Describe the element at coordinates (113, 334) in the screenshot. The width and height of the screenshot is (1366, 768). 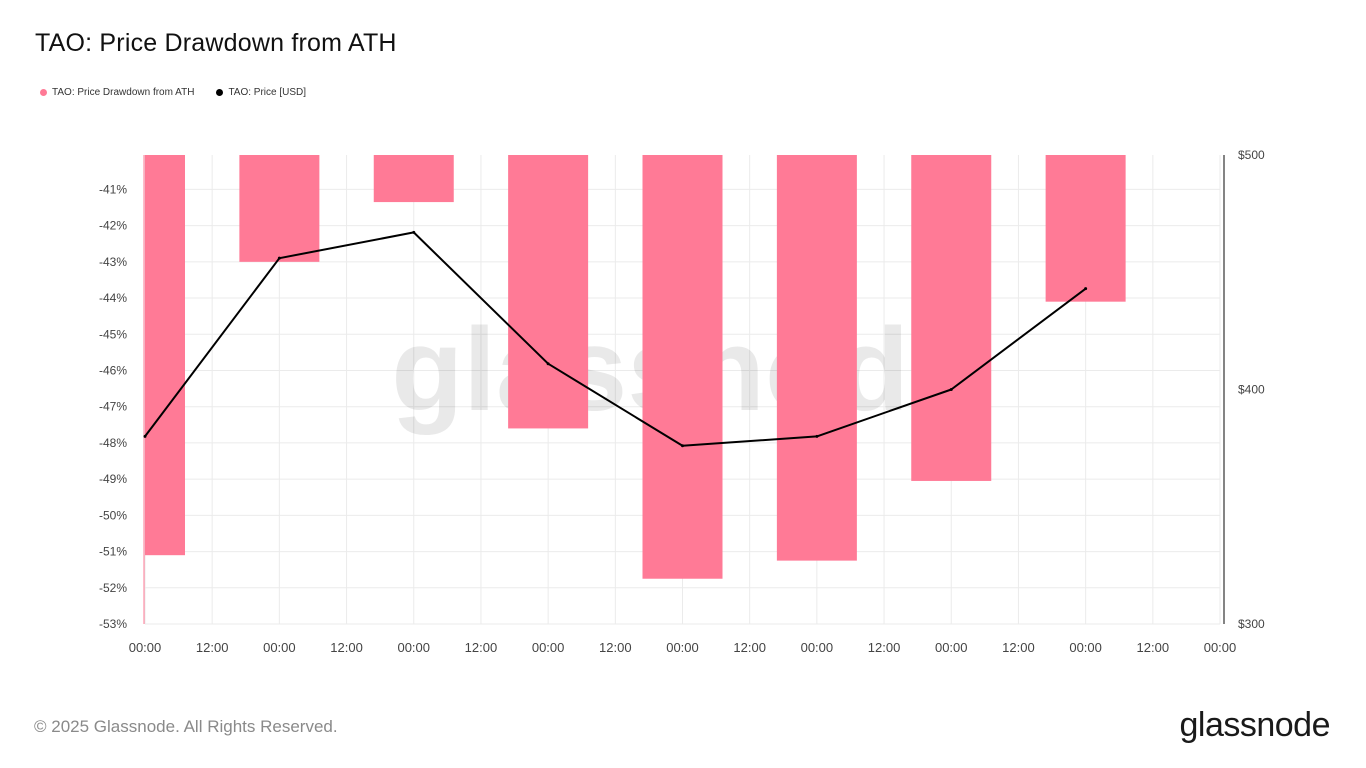
I see `y-left-tick-label: -45%` at that location.